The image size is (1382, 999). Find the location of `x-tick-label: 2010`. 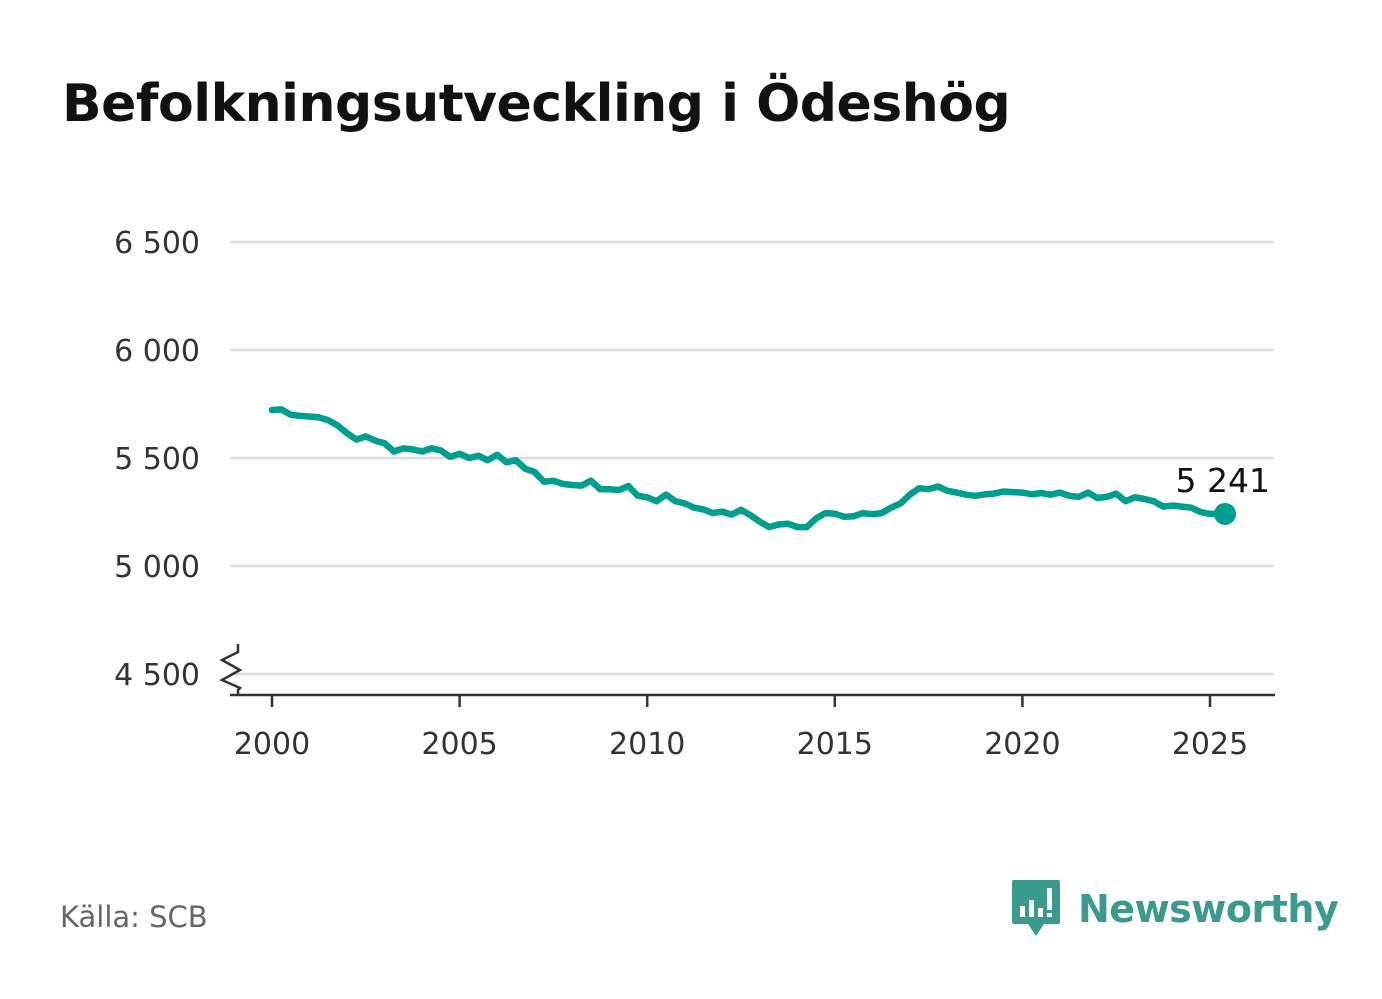

x-tick-label: 2010 is located at coordinates (647, 744).